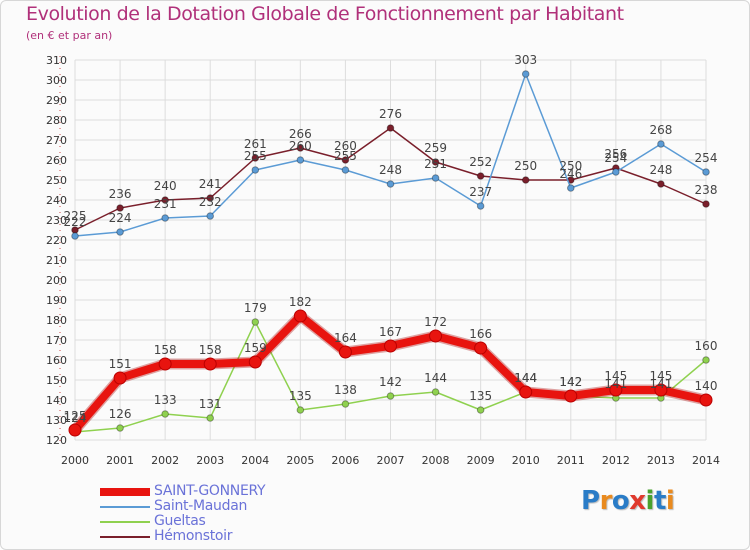 This screenshot has width=750, height=550. Describe the element at coordinates (435, 378) in the screenshot. I see `data-label-gueltas: 144` at that location.